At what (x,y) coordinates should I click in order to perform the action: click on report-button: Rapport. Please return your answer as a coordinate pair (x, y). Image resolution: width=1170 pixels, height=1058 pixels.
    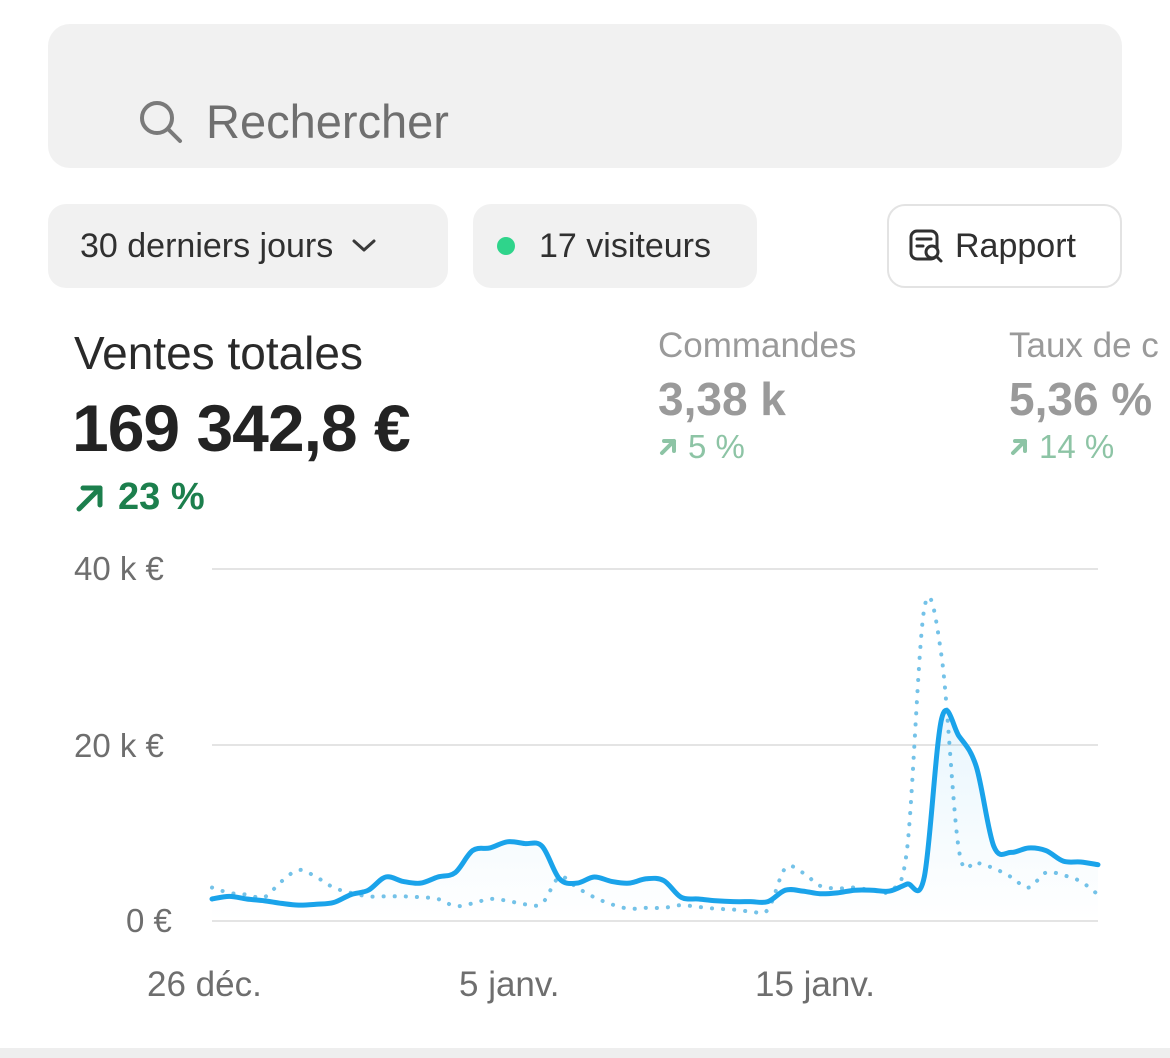
    Looking at the image, I should click on (1004, 246).